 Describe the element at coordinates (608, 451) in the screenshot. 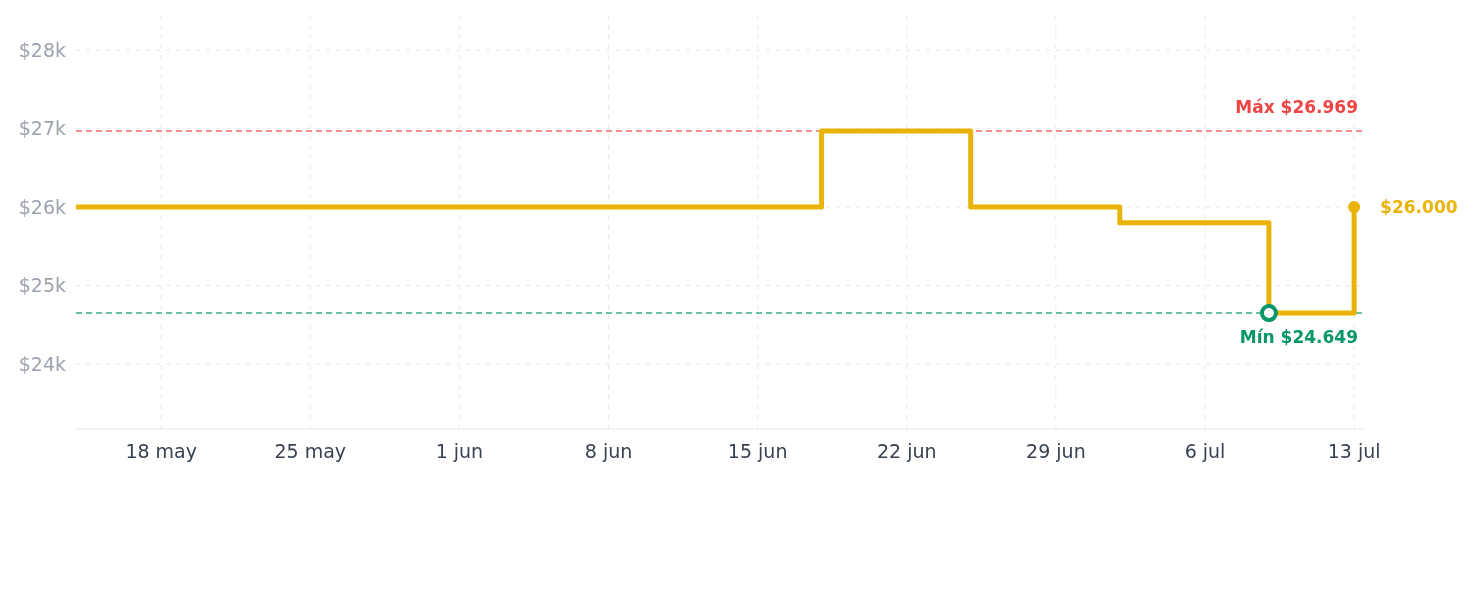

I see `x-tick-label: 8 jun` at that location.